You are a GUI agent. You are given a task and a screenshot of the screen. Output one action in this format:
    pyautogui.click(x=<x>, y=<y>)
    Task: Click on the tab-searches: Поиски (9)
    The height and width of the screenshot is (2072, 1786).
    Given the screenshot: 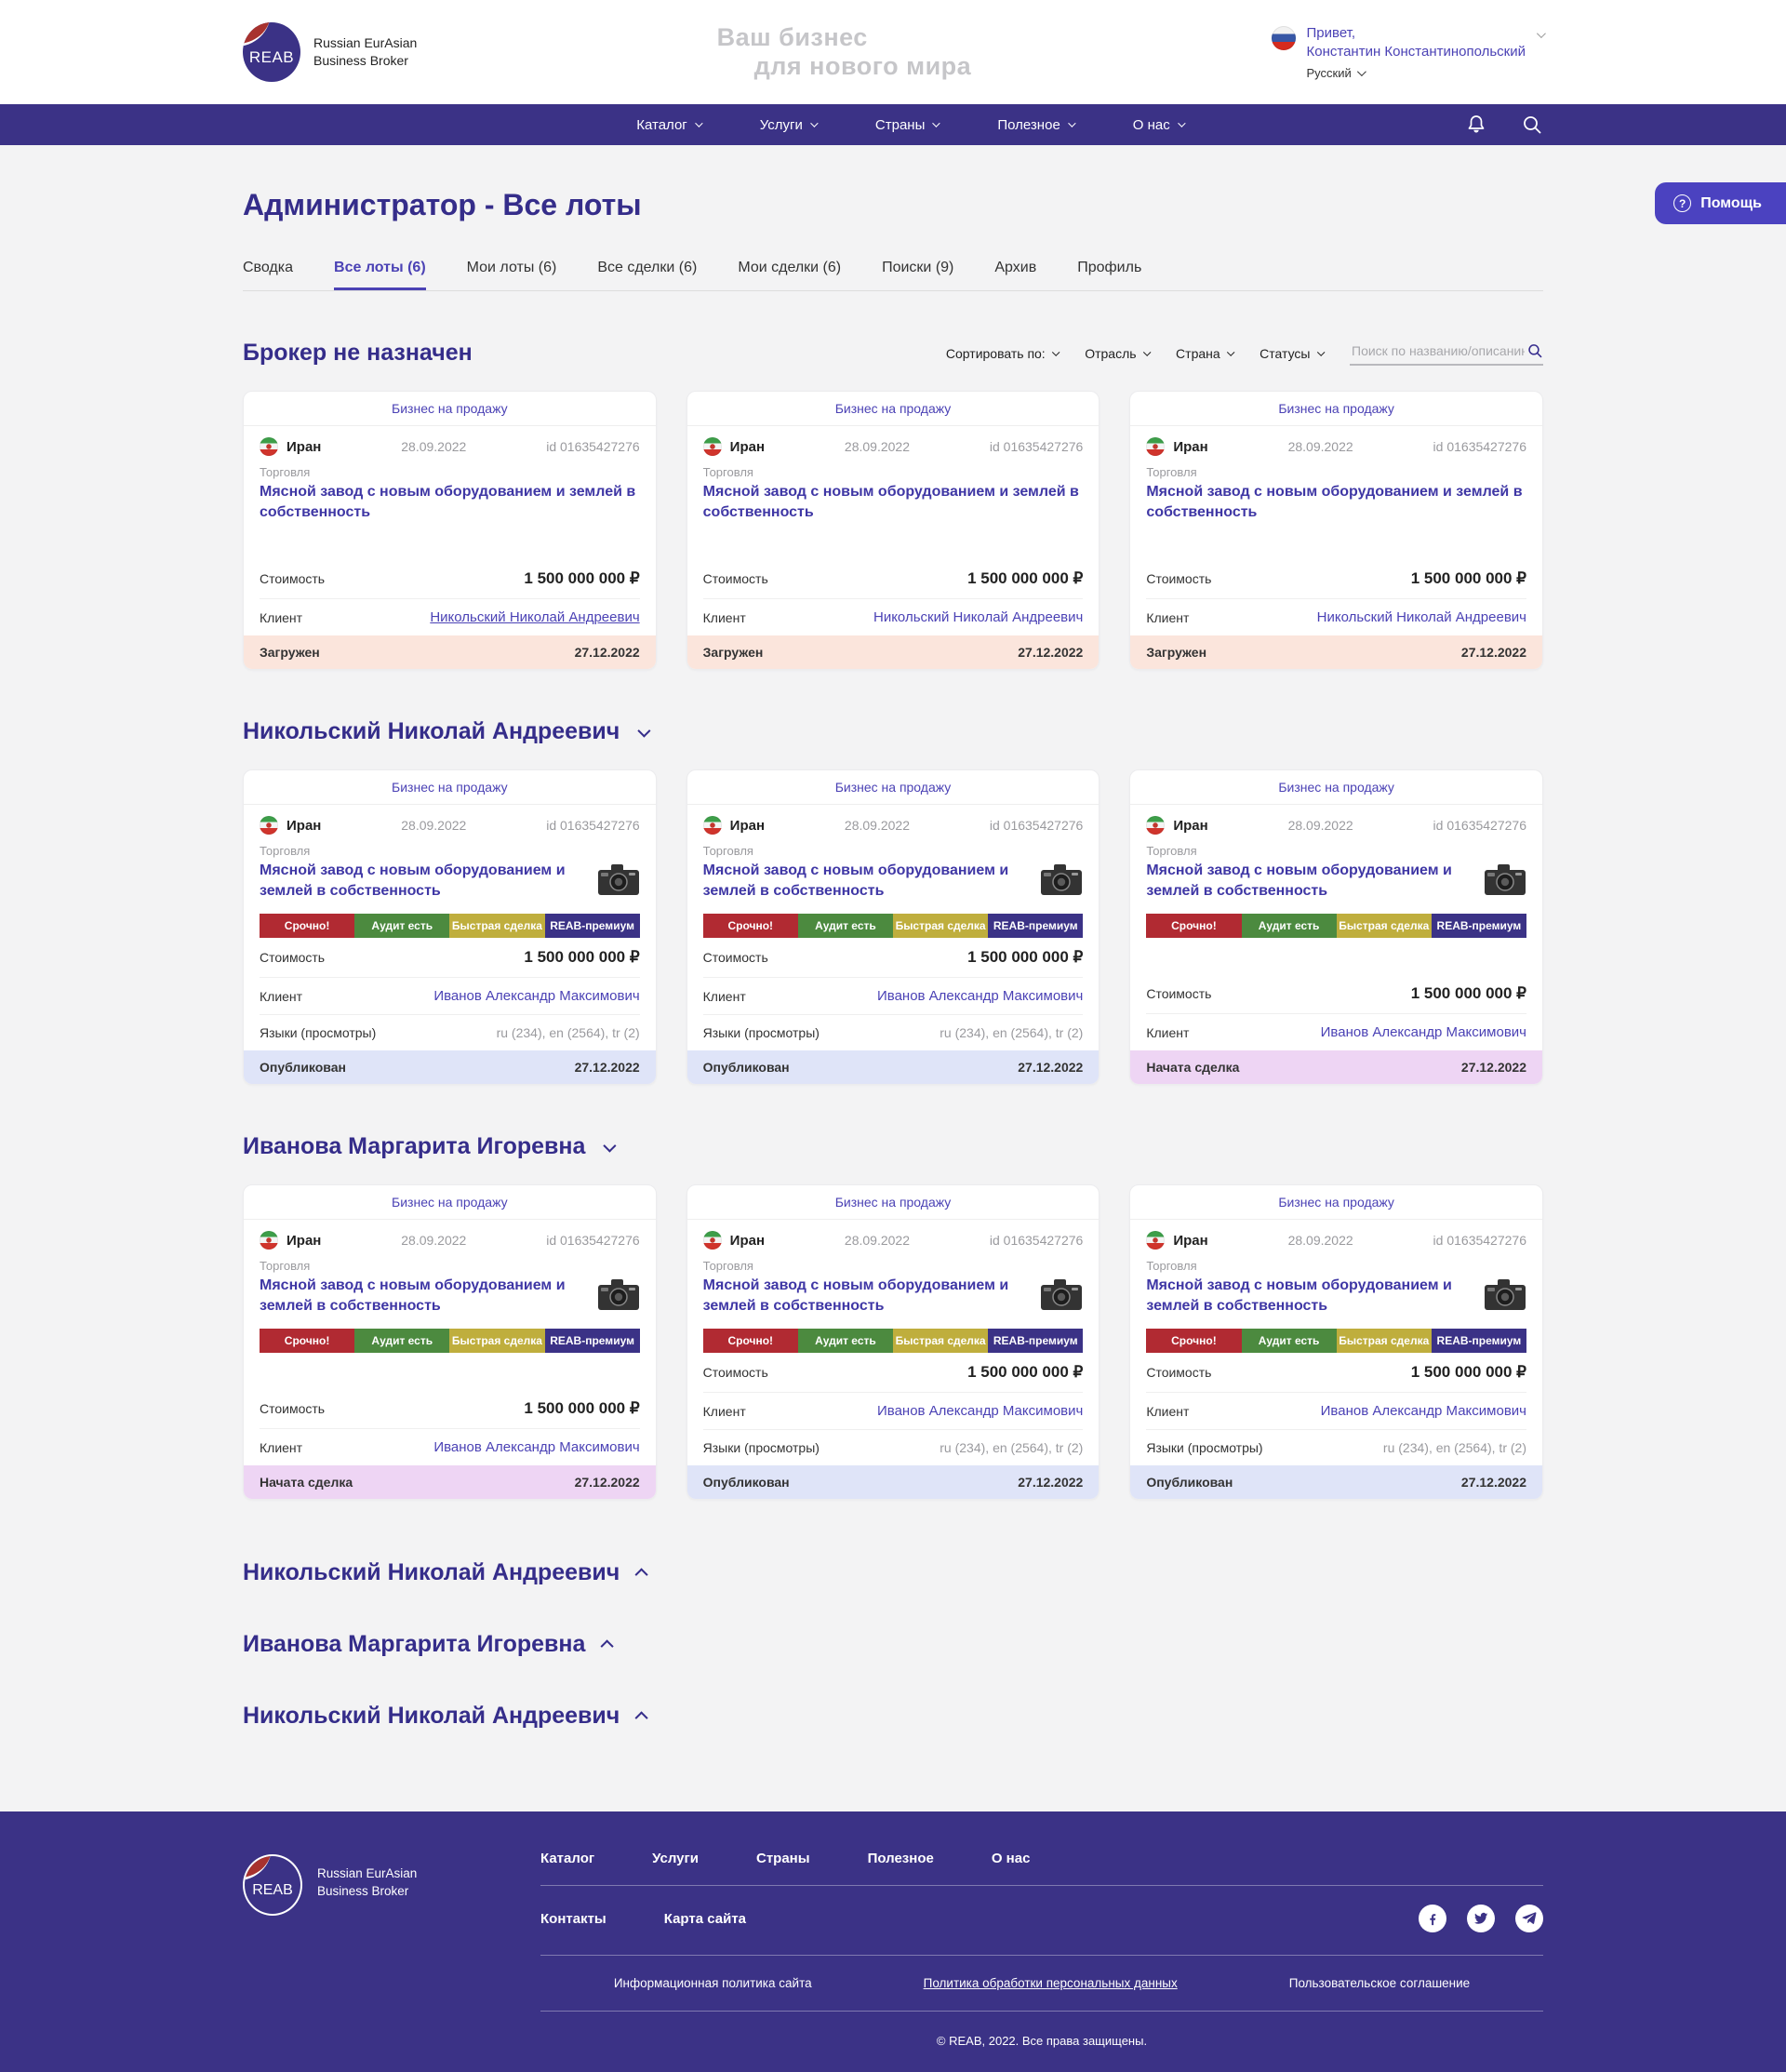 What is the action you would take?
    pyautogui.click(x=918, y=267)
    